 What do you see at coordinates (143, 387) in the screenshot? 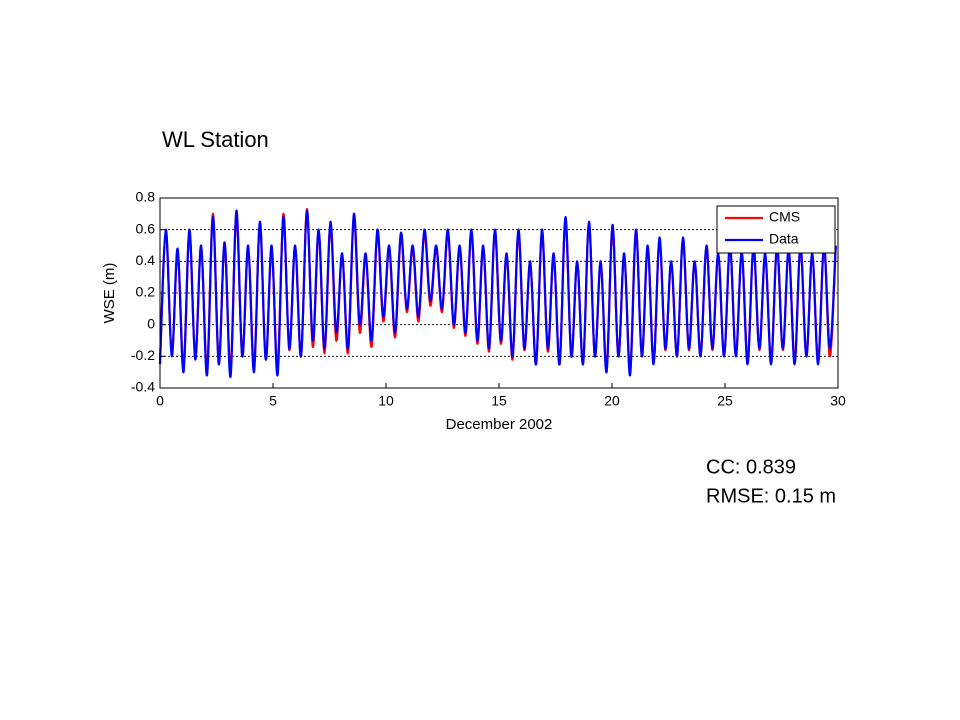
I see `y-tick-label: -0.4` at bounding box center [143, 387].